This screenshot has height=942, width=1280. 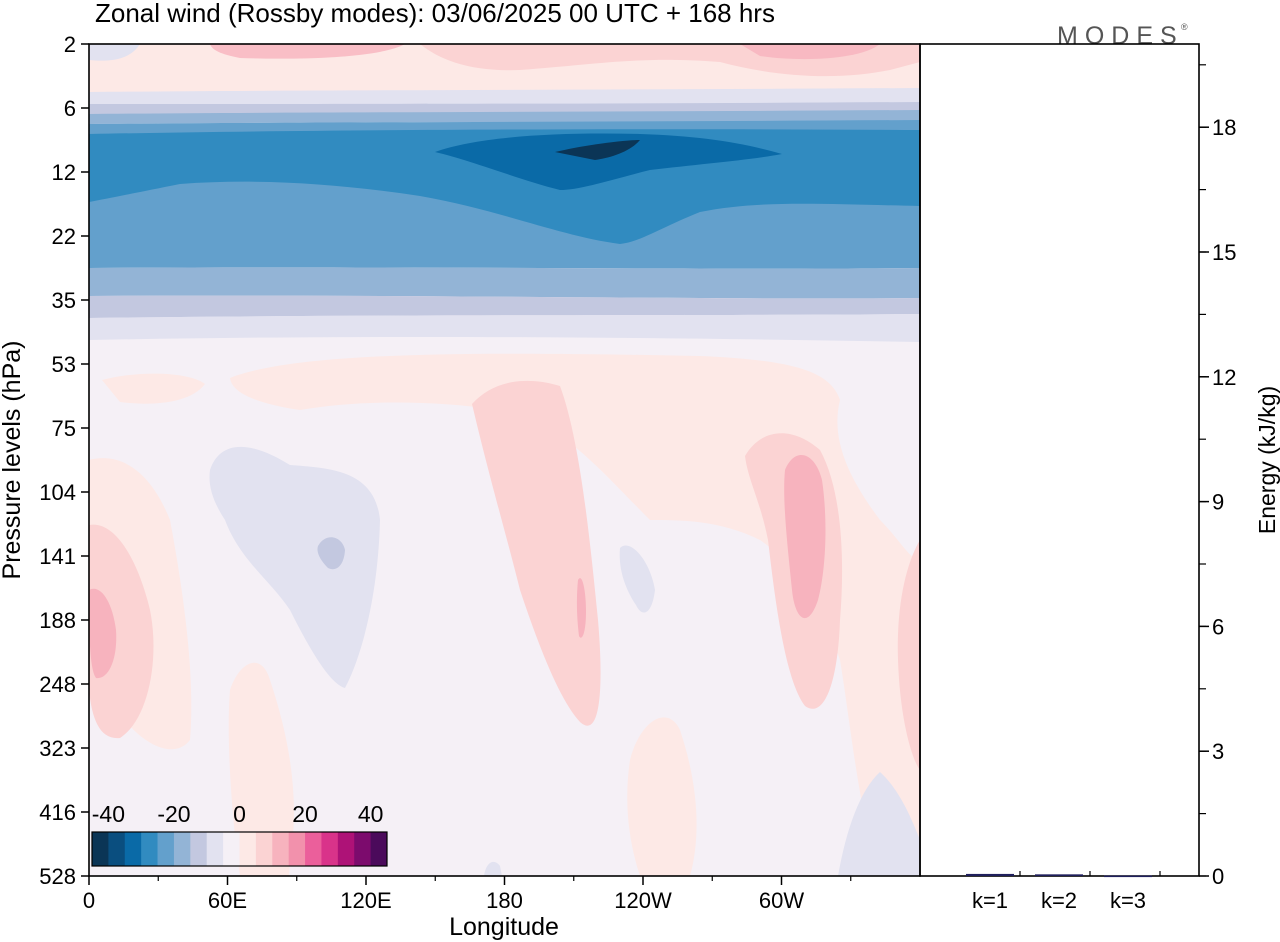 What do you see at coordinates (307, 51) in the screenshot?
I see `top-westerly-inner` at bounding box center [307, 51].